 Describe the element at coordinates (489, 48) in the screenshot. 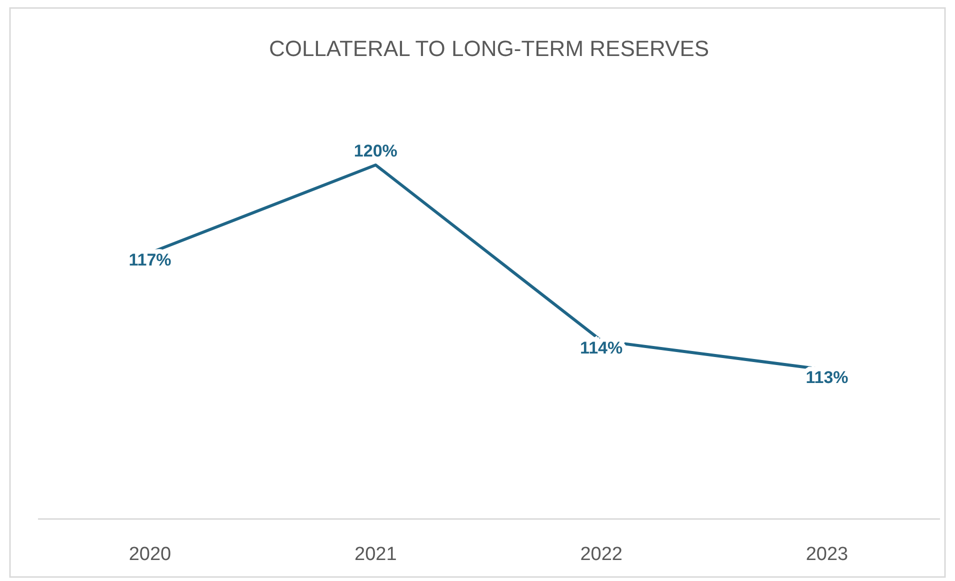

I see `chart-title: COLLATERAL TO LONG-TERM RESERVES` at that location.